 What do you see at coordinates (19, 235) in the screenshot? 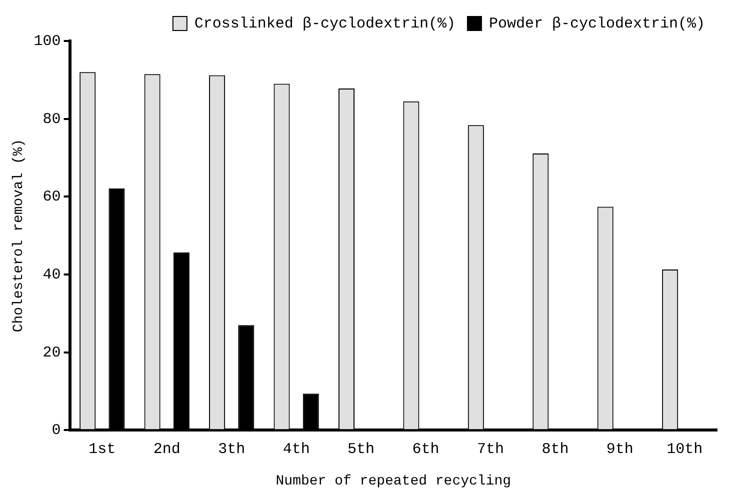
I see `y-axis-title: Cholesterol removal (%)` at bounding box center [19, 235].